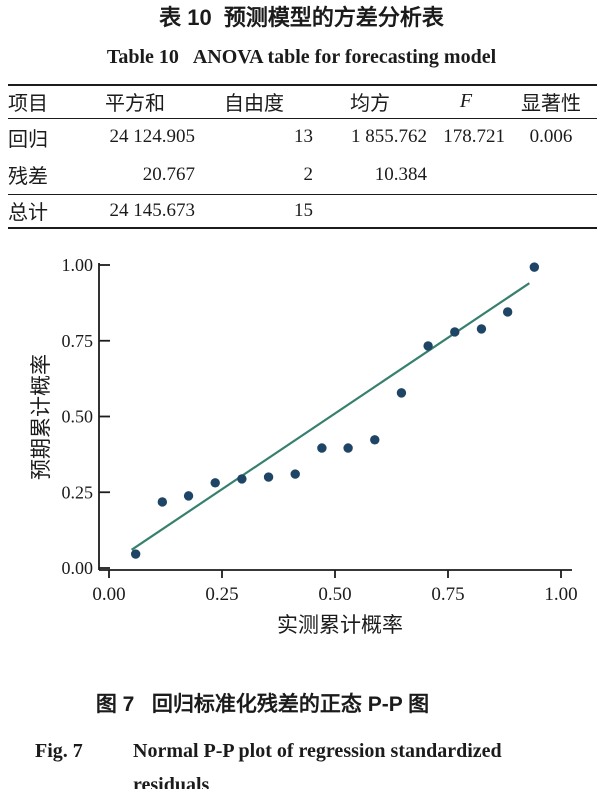 This screenshot has height=789, width=603. What do you see at coordinates (135, 104) in the screenshot?
I see `col-header-sum-of-squares: 平方和` at bounding box center [135, 104].